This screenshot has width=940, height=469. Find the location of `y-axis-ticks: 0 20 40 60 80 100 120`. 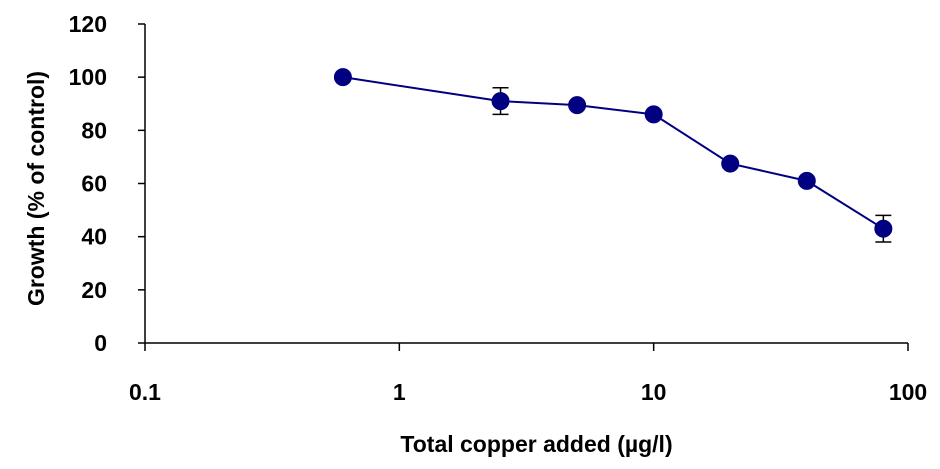

y-axis-ticks: 0 20 40 60 80 100 120 is located at coordinates (107, 183).